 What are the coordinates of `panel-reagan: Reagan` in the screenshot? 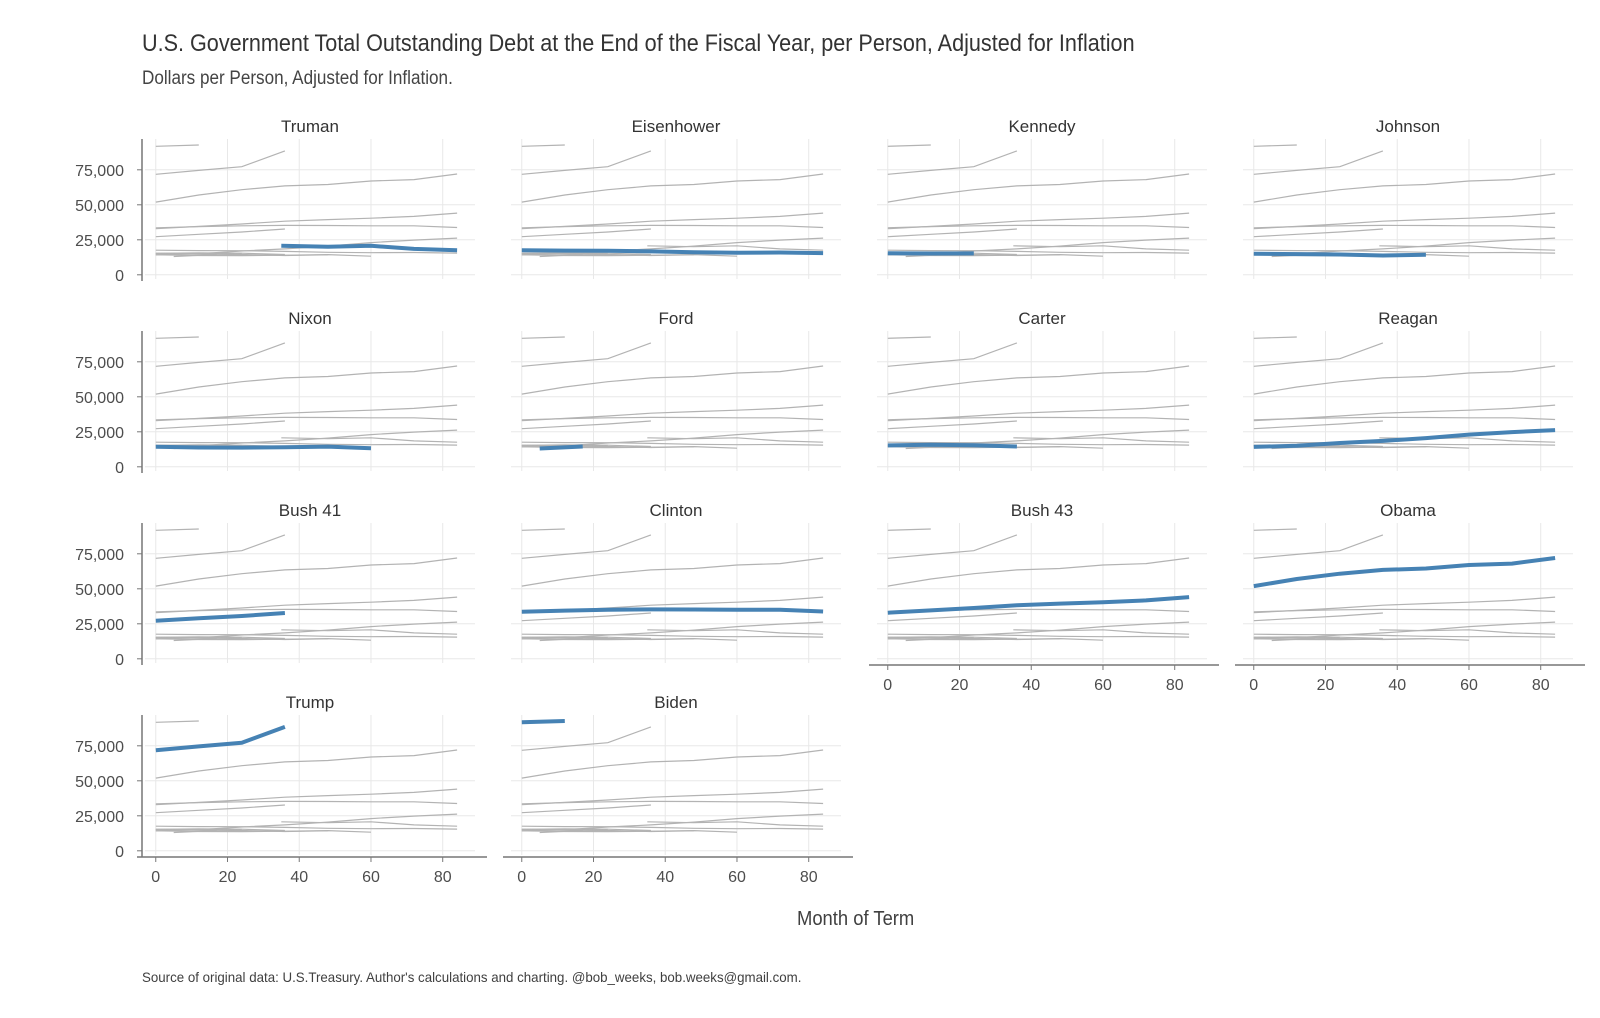 It's located at (1408, 390).